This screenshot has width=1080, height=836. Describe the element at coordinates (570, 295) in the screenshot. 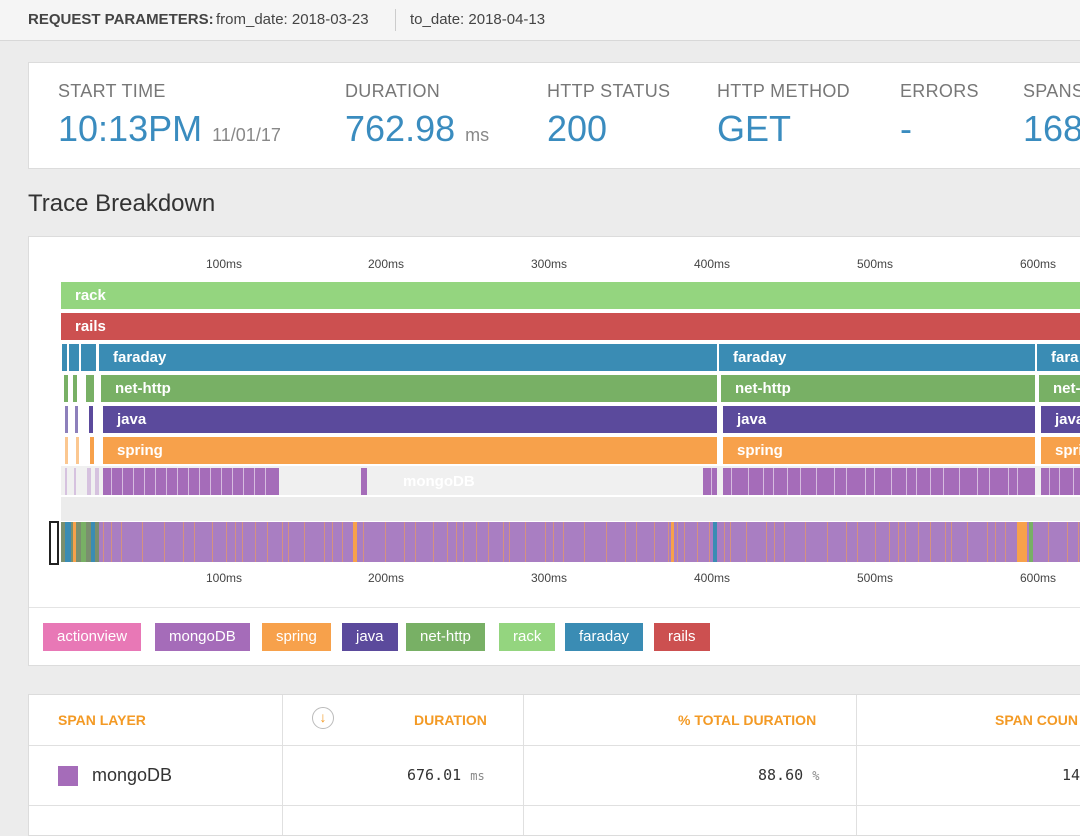

I see `span-bar-rack: rack` at that location.